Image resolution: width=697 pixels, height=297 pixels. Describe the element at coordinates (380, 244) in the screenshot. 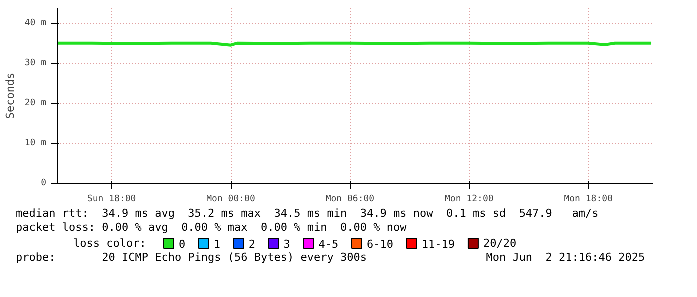

I see `legend-label: 6-10` at that location.